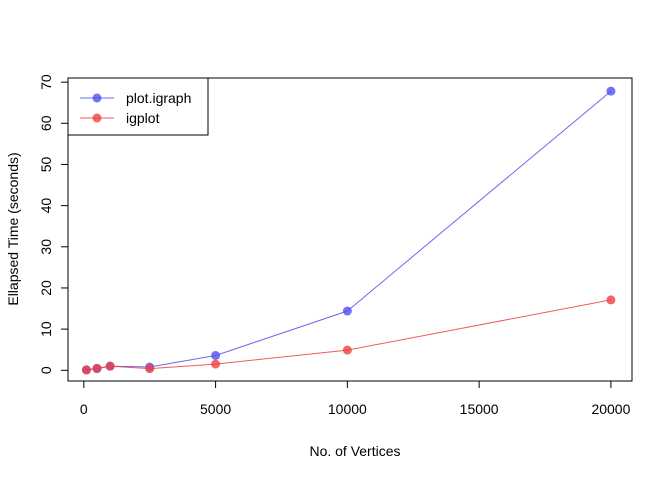  Describe the element at coordinates (158, 98) in the screenshot. I see `legend-label-0: plot.igraph` at that location.